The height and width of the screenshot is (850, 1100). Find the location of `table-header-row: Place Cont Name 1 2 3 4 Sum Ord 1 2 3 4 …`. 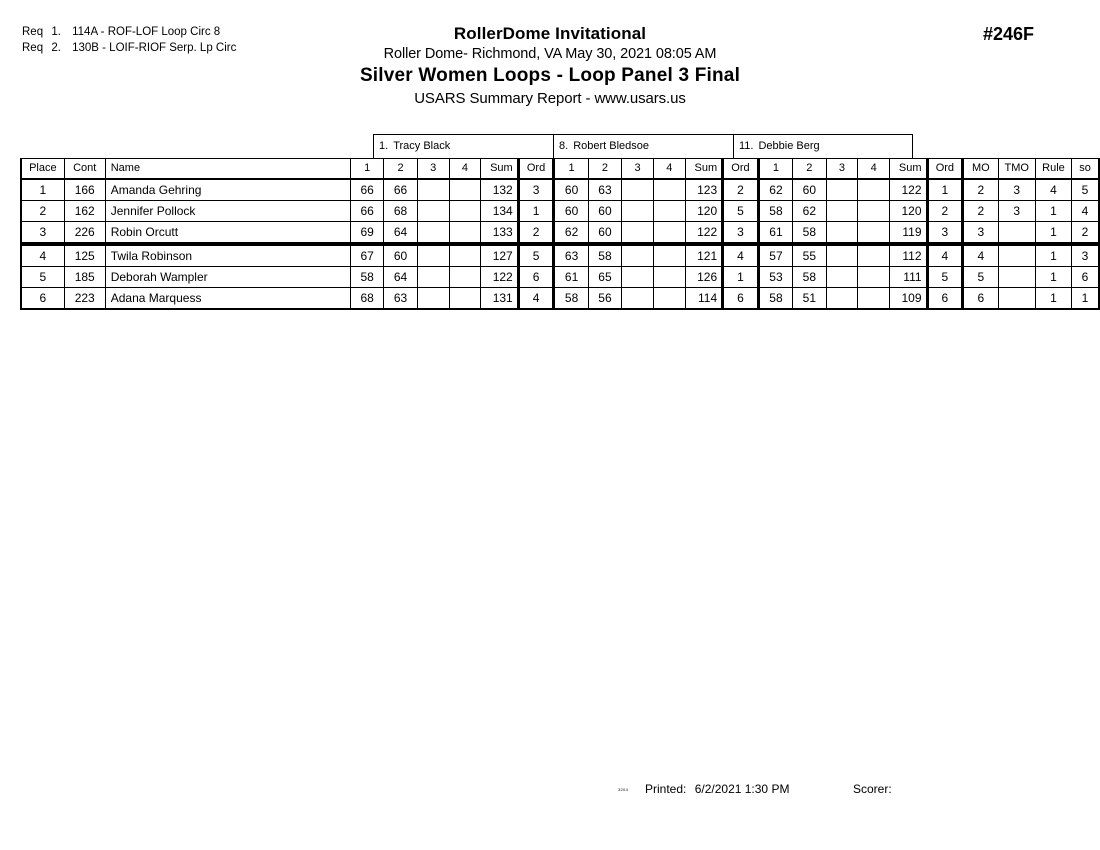

table-header-row: Place Cont Name 1 2 3 4 Sum Ord 1 2 3 4 … is located at coordinates (559, 169).